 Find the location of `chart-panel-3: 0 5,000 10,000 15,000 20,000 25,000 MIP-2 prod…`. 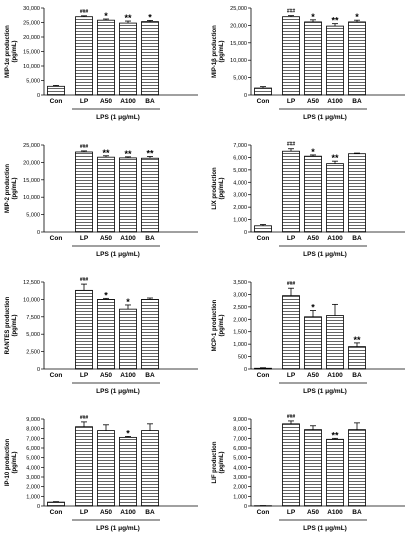

chart-panel-3: 0 5,000 10,000 15,000 20,000 25,000 MIP-2 prod… is located at coordinates (101, 200).